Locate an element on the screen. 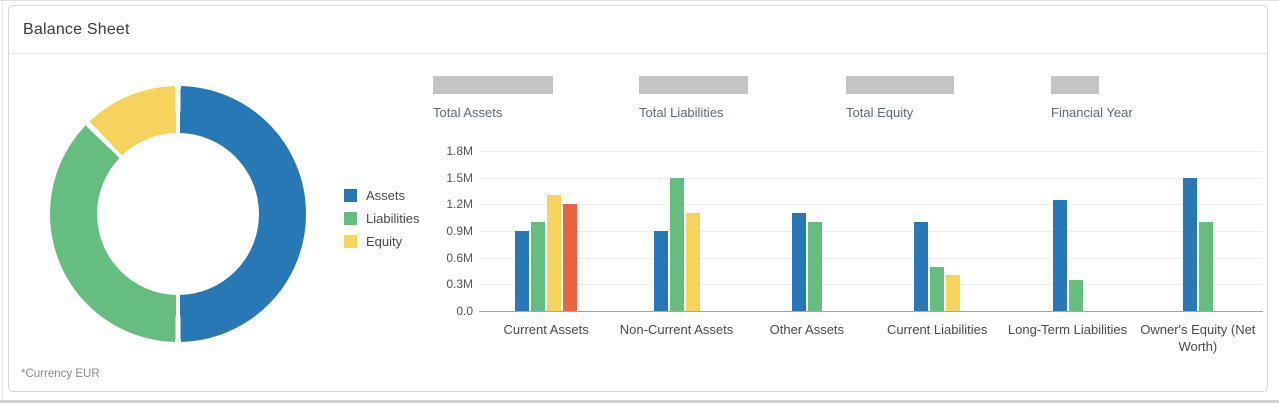 Image resolution: width=1279 pixels, height=403 pixels. y-tick-label: 0.3M is located at coordinates (459, 284).